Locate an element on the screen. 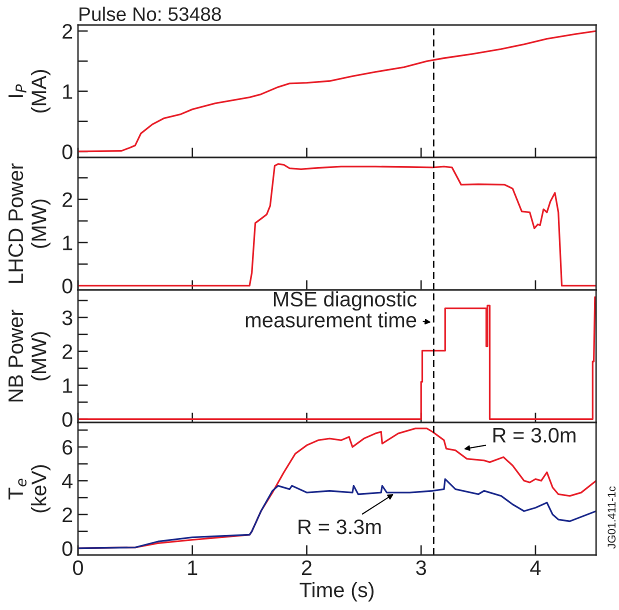  x-tick-label: 0 is located at coordinates (78, 568).